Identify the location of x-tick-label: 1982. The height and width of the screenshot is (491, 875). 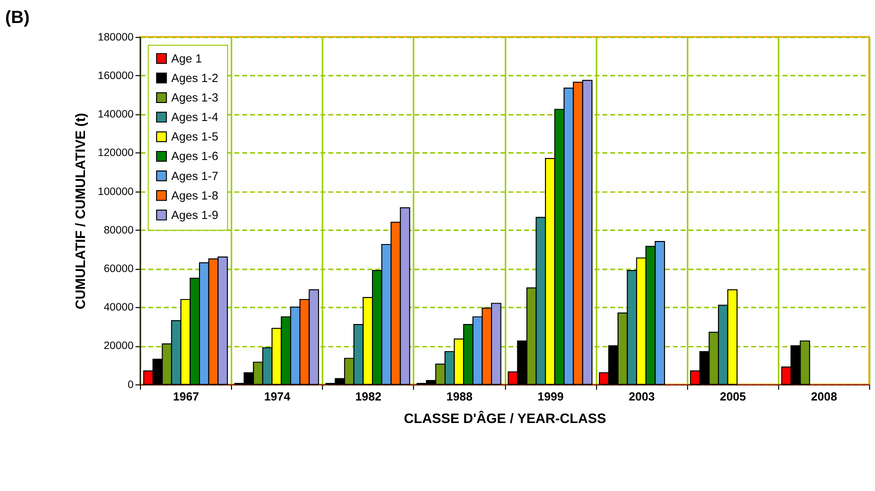
(368, 397).